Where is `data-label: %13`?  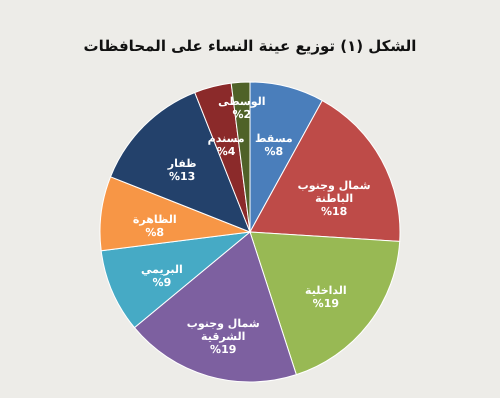
data-label: %13 is located at coordinates (182, 177).